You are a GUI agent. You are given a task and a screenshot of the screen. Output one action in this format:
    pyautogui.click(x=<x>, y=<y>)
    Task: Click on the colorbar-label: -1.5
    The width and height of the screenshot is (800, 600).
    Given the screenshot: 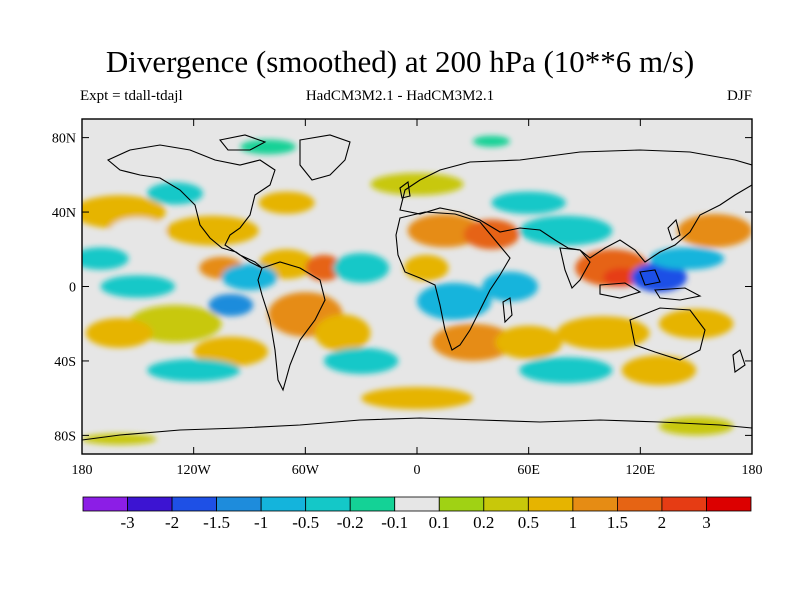 What is the action you would take?
    pyautogui.click(x=216, y=522)
    